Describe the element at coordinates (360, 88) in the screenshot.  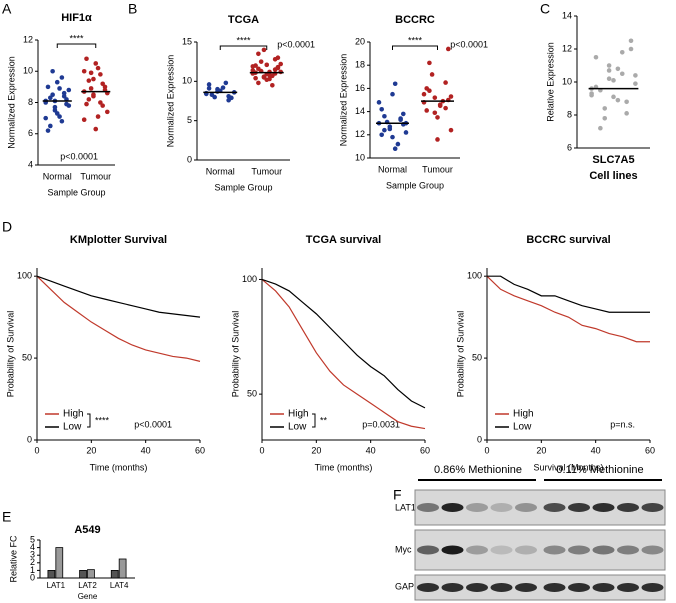
I see `y-tick-label: 16` at that location.